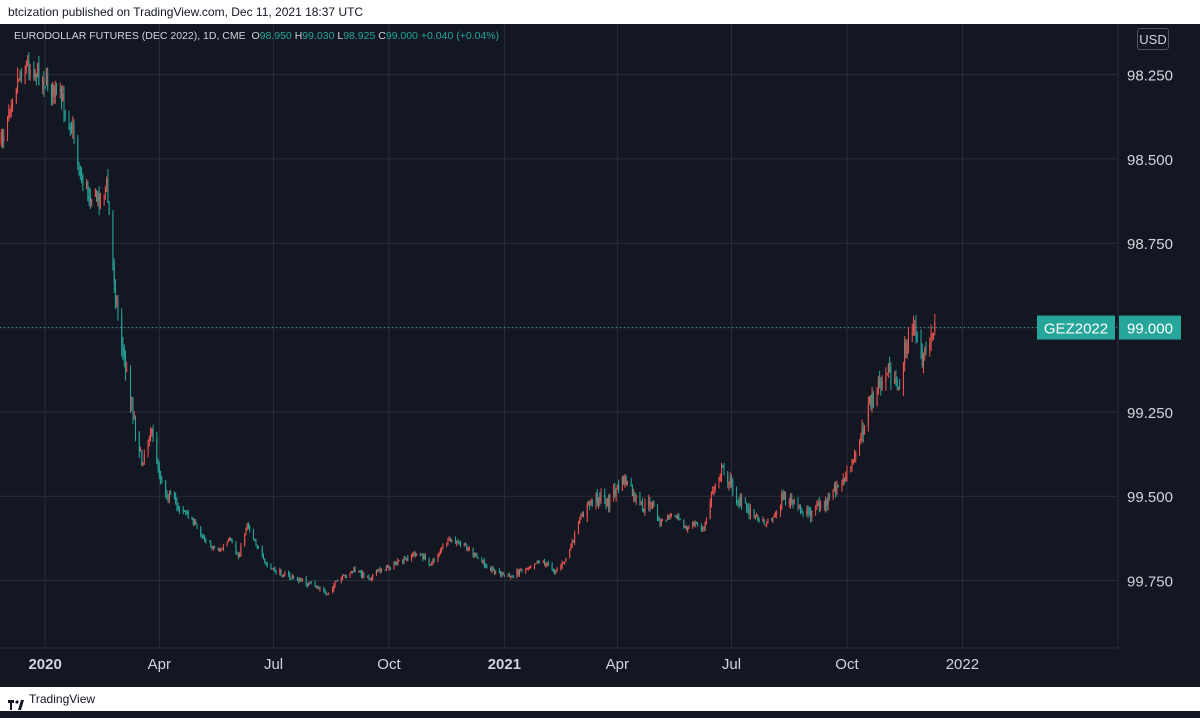 The image size is (1200, 718). What do you see at coordinates (617, 664) in the screenshot?
I see `x-tick-label: Apr` at bounding box center [617, 664].